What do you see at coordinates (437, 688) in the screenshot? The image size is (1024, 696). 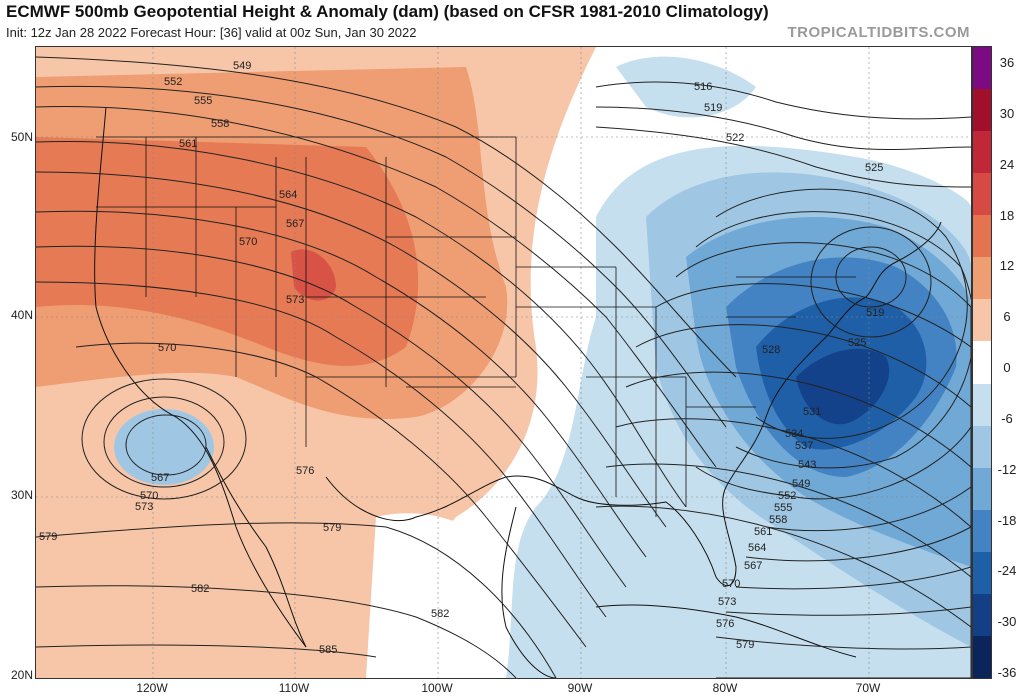 I see `lon-label: 100W` at bounding box center [437, 688].